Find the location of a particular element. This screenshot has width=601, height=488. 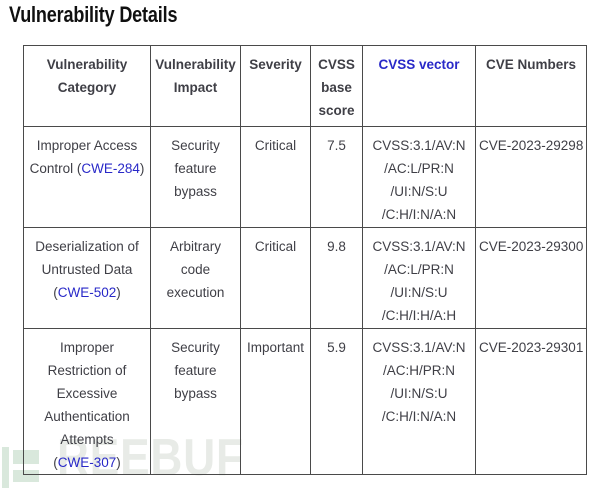

header-vulnerability-impact: Vulnerability Impact is located at coordinates (195, 86).